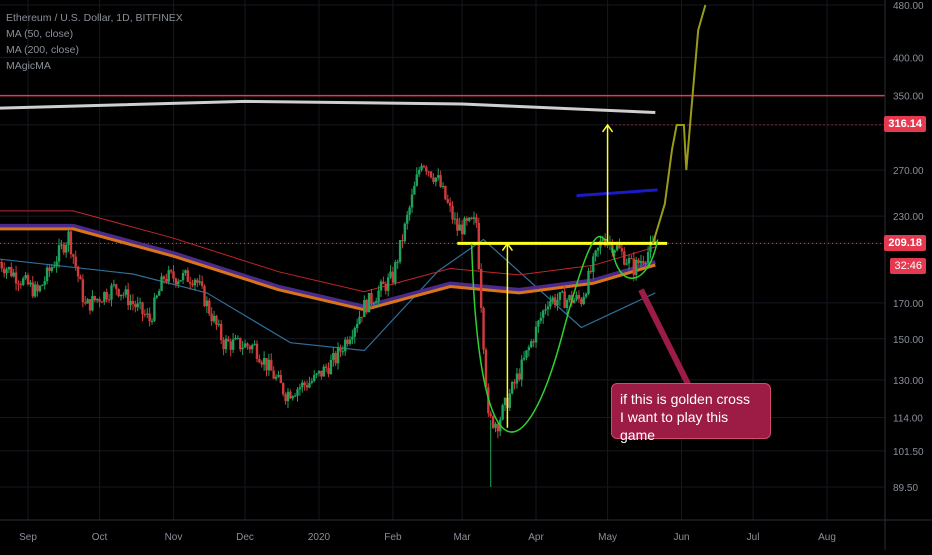 The width and height of the screenshot is (932, 555). What do you see at coordinates (753, 537) in the screenshot?
I see `x-tick-label: Jul` at bounding box center [753, 537].